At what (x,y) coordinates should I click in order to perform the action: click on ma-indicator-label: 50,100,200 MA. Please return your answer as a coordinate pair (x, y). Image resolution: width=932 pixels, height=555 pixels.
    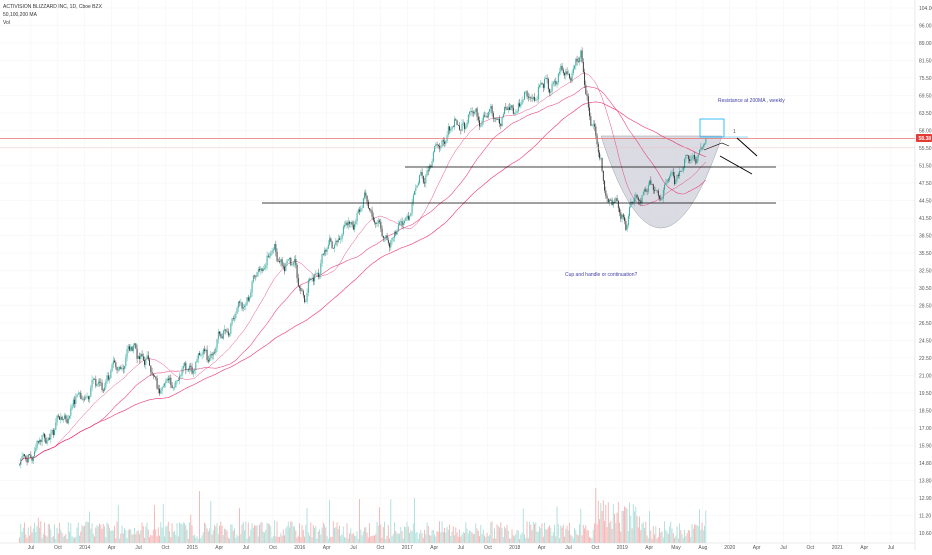
    Looking at the image, I should click on (20, 15).